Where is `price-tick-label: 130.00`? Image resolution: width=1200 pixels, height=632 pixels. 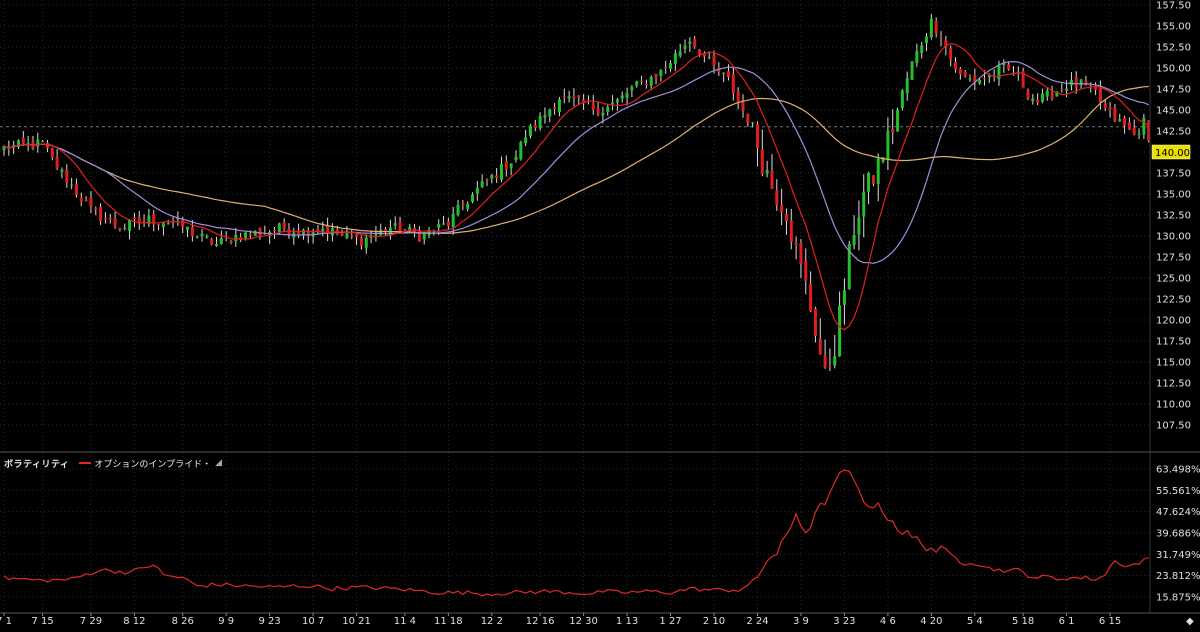
price-tick-label: 130.00 is located at coordinates (1173, 237).